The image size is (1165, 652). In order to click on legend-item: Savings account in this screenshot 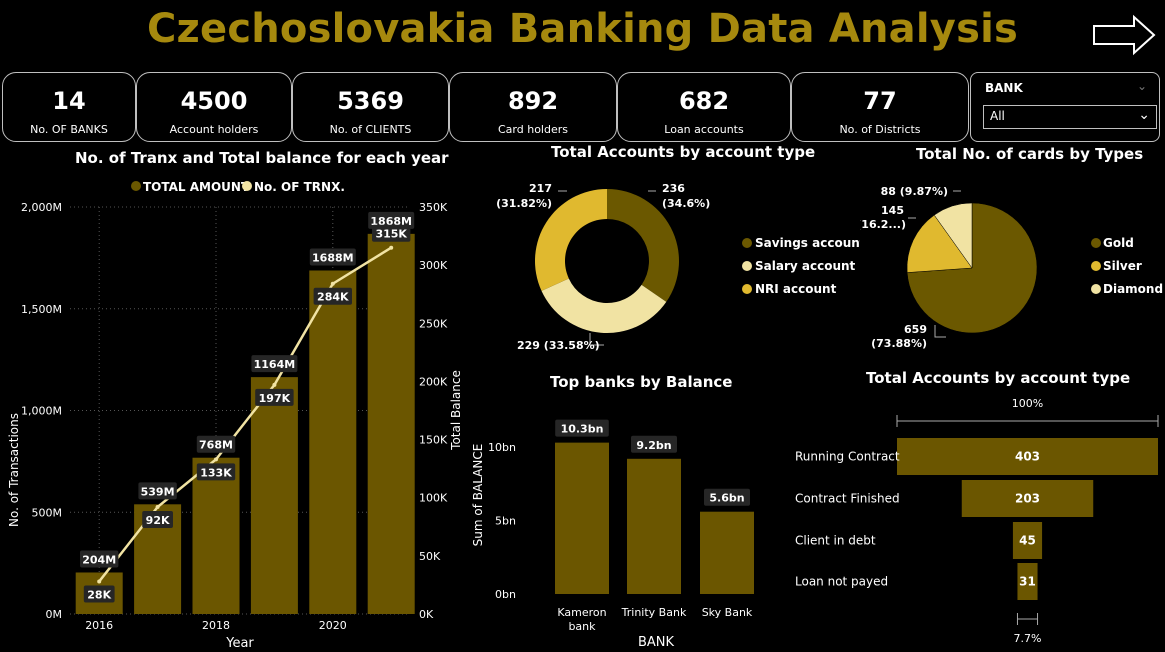, I will do `click(807, 243)`.